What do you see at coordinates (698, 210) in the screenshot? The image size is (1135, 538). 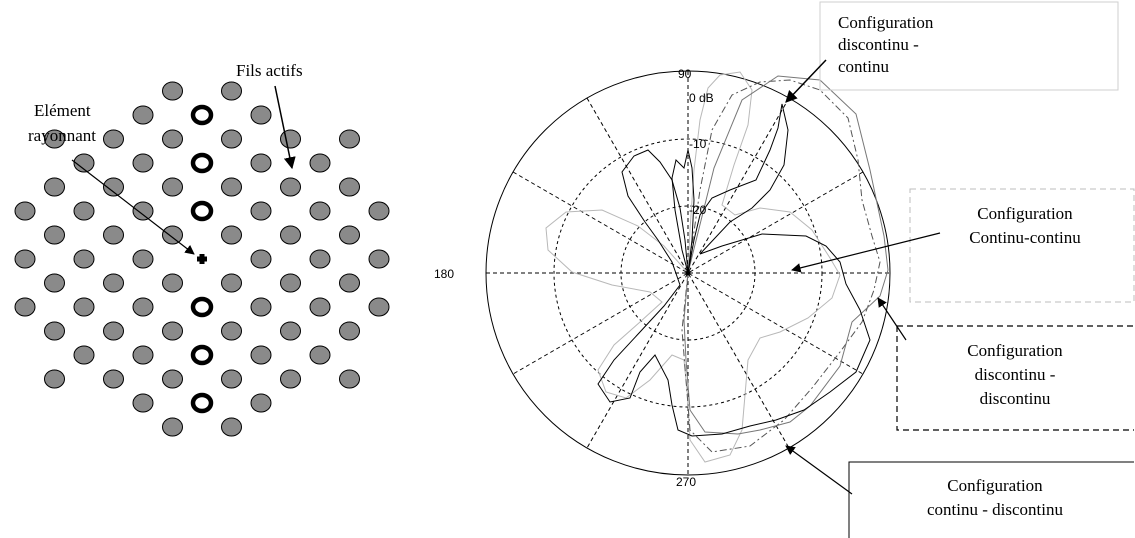 I see `radial-label-minus20: -20` at bounding box center [698, 210].